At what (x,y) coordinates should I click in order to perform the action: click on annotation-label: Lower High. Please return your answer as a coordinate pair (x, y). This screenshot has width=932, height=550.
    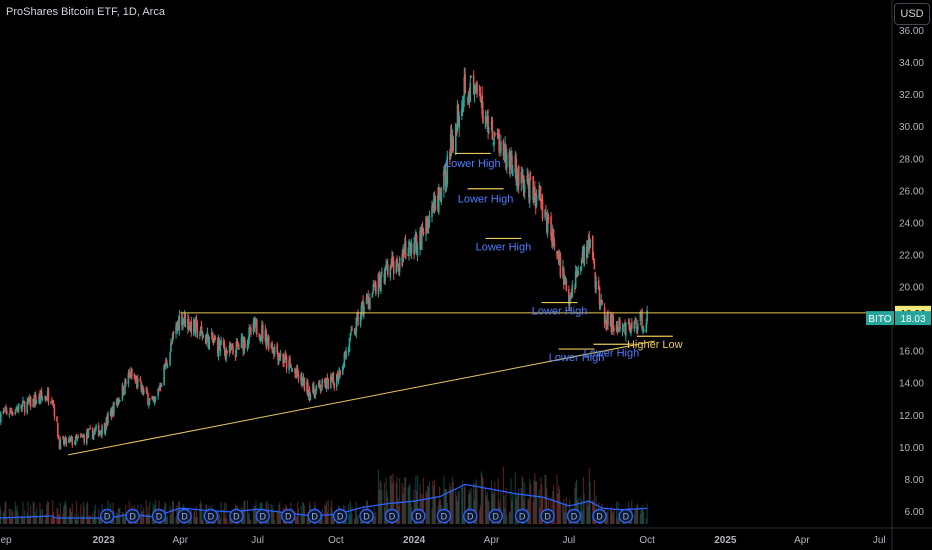
    Looking at the image, I should click on (612, 353).